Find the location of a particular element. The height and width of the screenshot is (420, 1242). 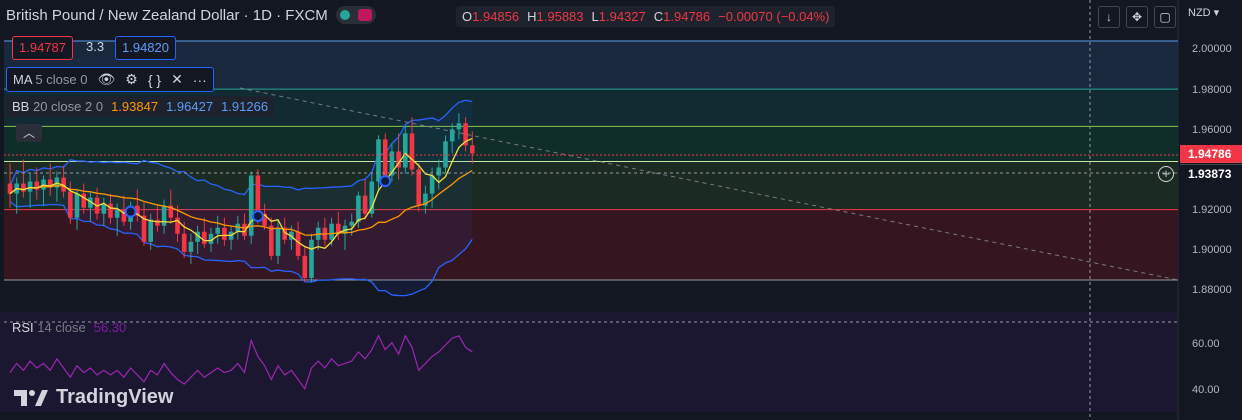

screenshot-icon: ▢ is located at coordinates (1165, 17).